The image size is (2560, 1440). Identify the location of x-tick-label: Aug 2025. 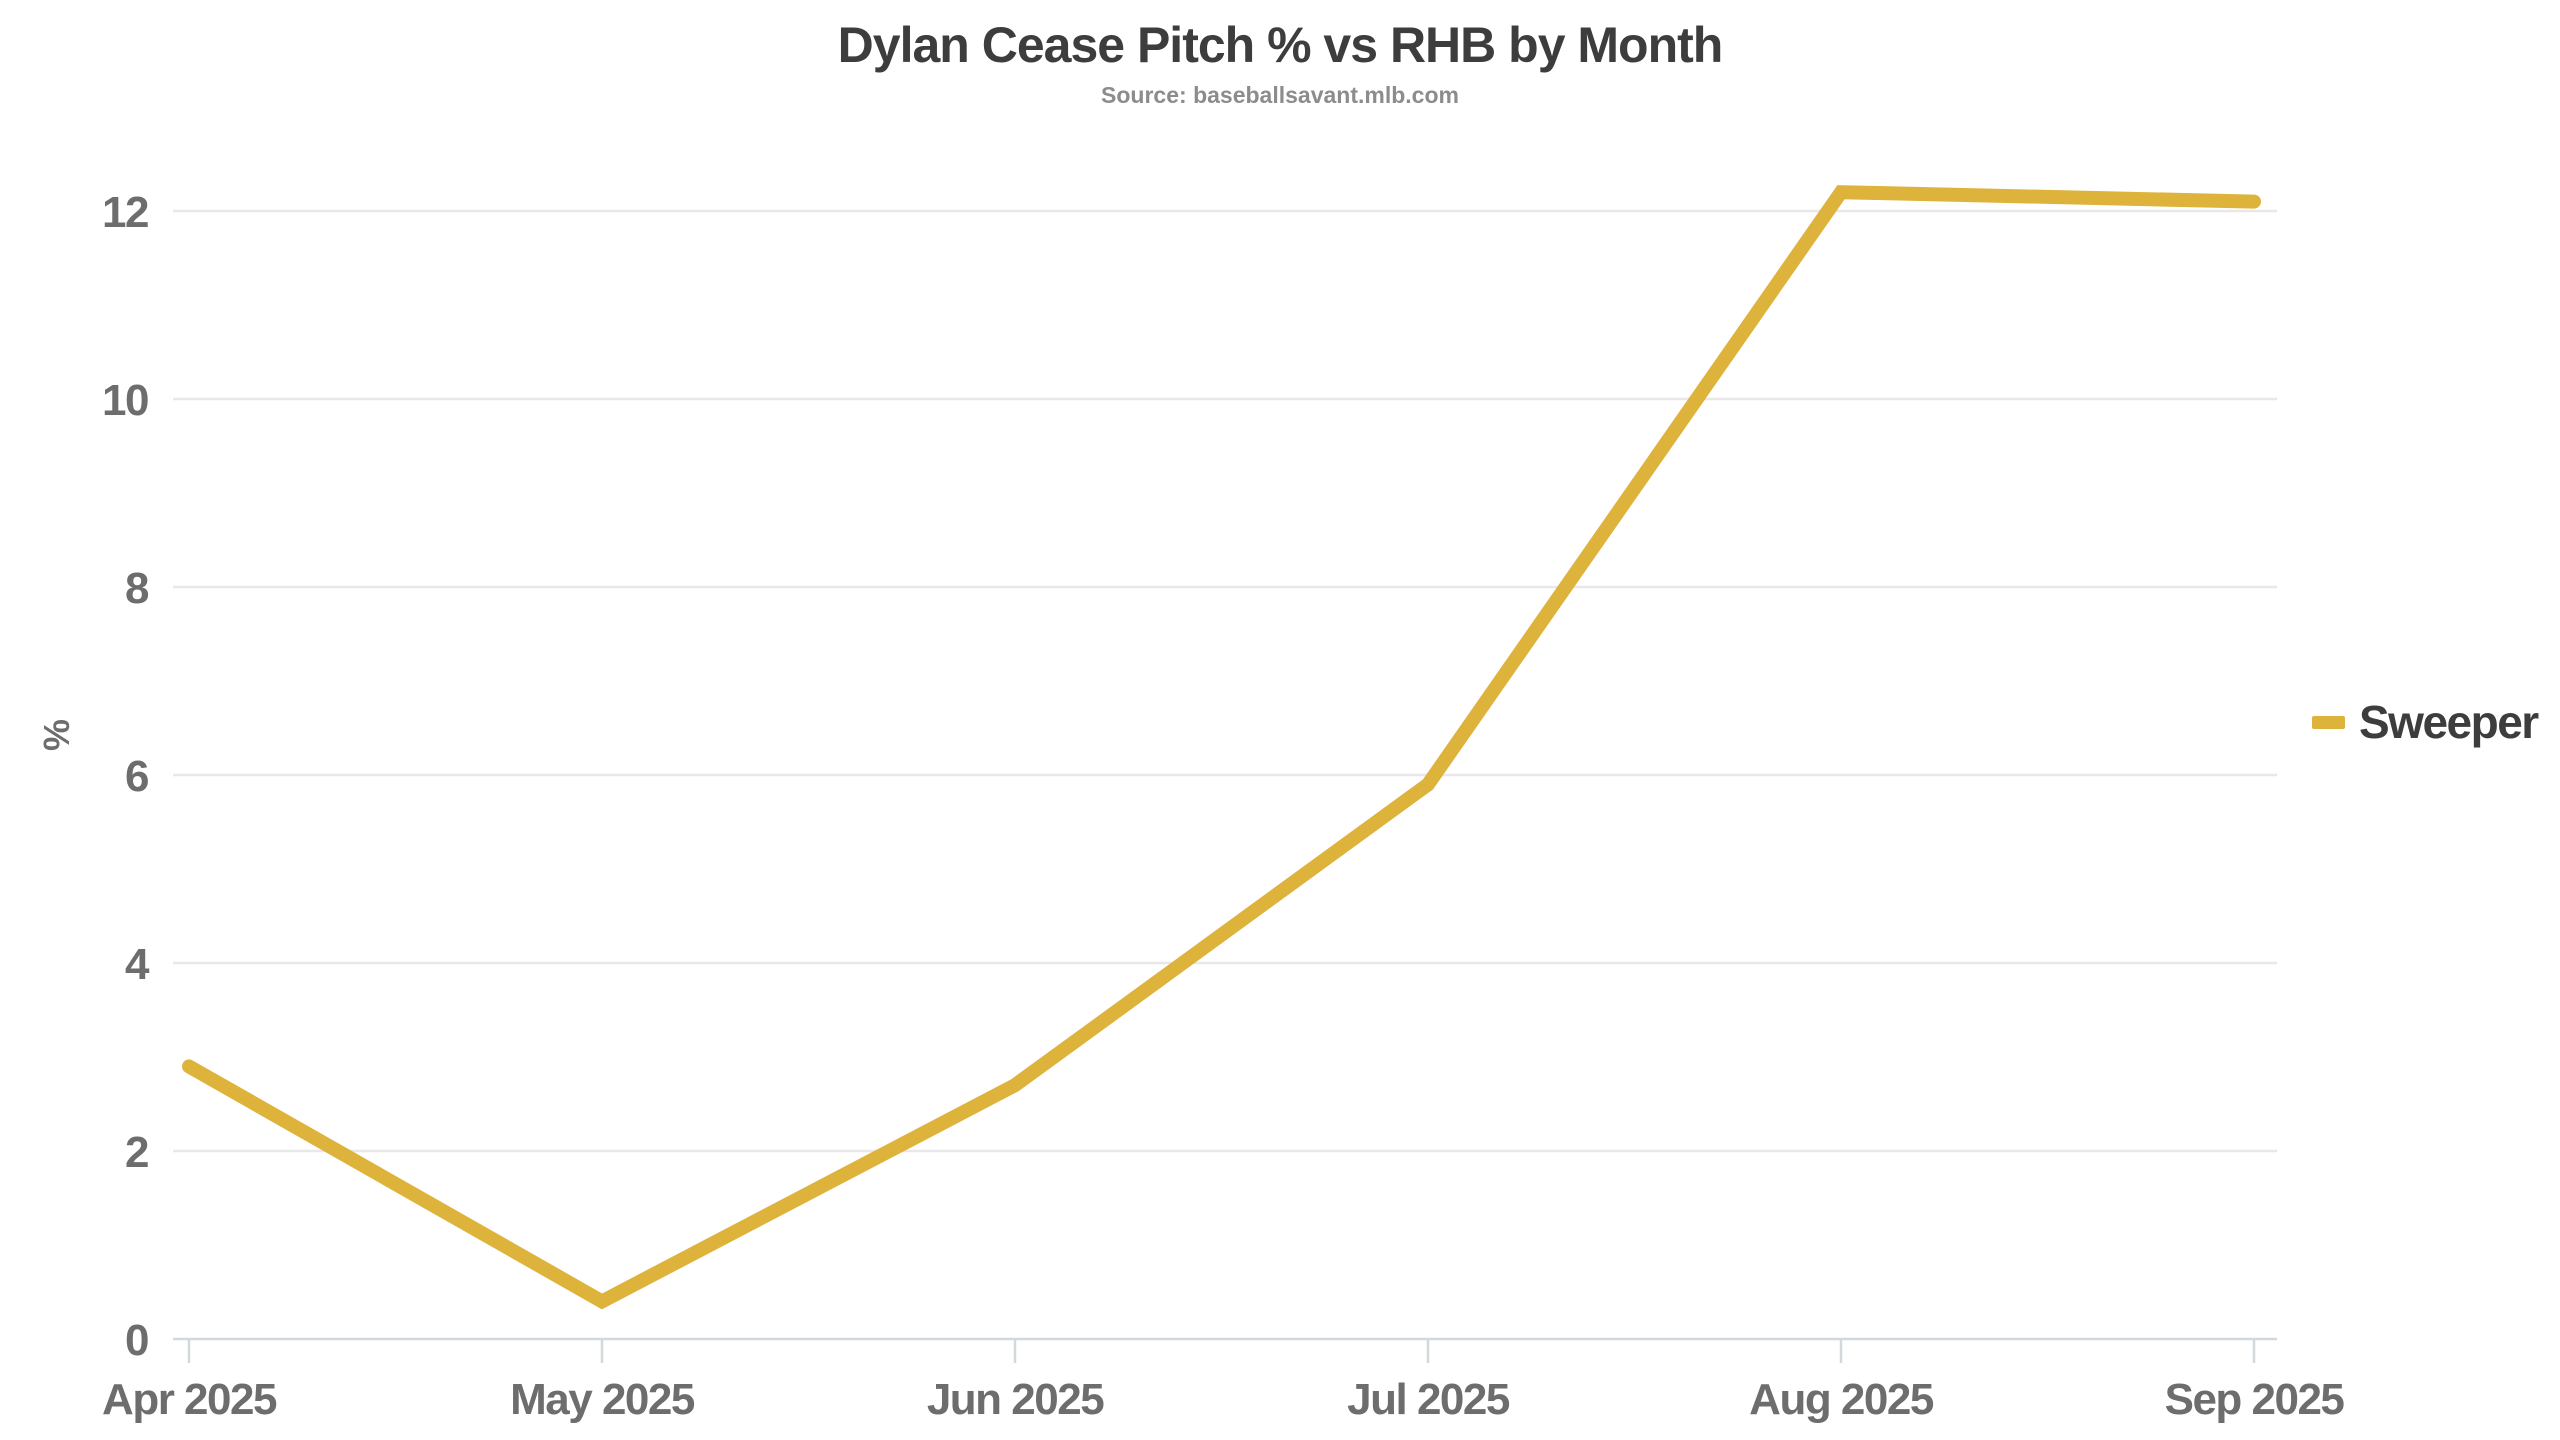
(1841, 1399).